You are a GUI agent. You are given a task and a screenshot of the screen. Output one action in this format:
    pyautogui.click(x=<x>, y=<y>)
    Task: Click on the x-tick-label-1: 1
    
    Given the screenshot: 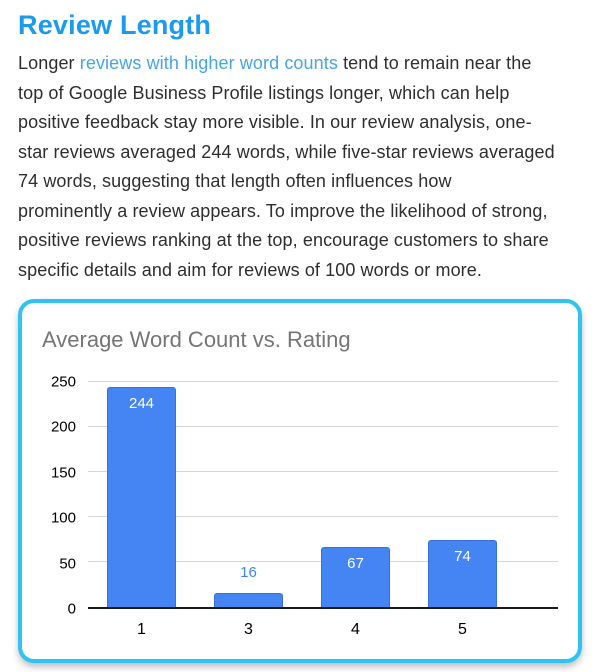 What is the action you would take?
    pyautogui.click(x=141, y=629)
    